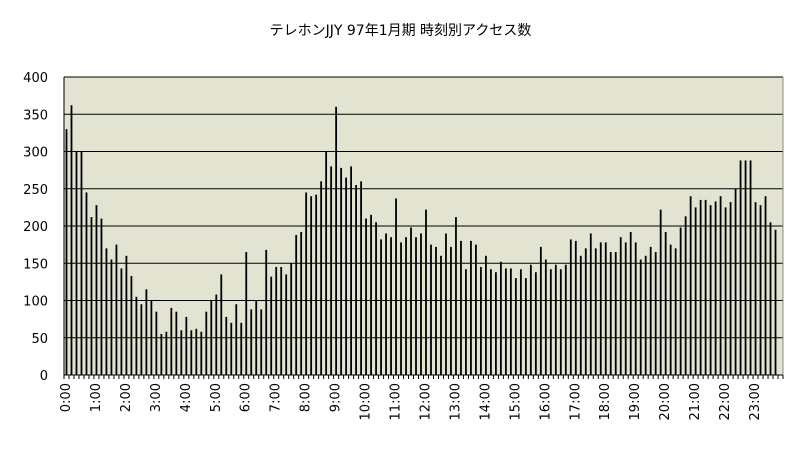 The image size is (801, 450). What do you see at coordinates (216, 397) in the screenshot?
I see `x-tick-label: 5:00` at bounding box center [216, 397].